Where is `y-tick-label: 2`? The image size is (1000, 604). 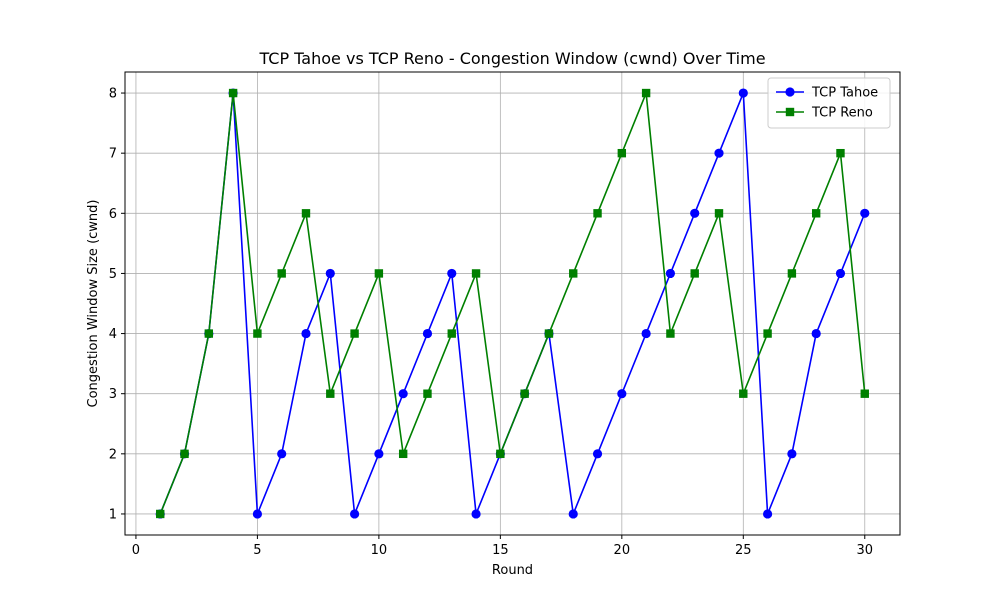
y-tick-label: 2 is located at coordinates (113, 454).